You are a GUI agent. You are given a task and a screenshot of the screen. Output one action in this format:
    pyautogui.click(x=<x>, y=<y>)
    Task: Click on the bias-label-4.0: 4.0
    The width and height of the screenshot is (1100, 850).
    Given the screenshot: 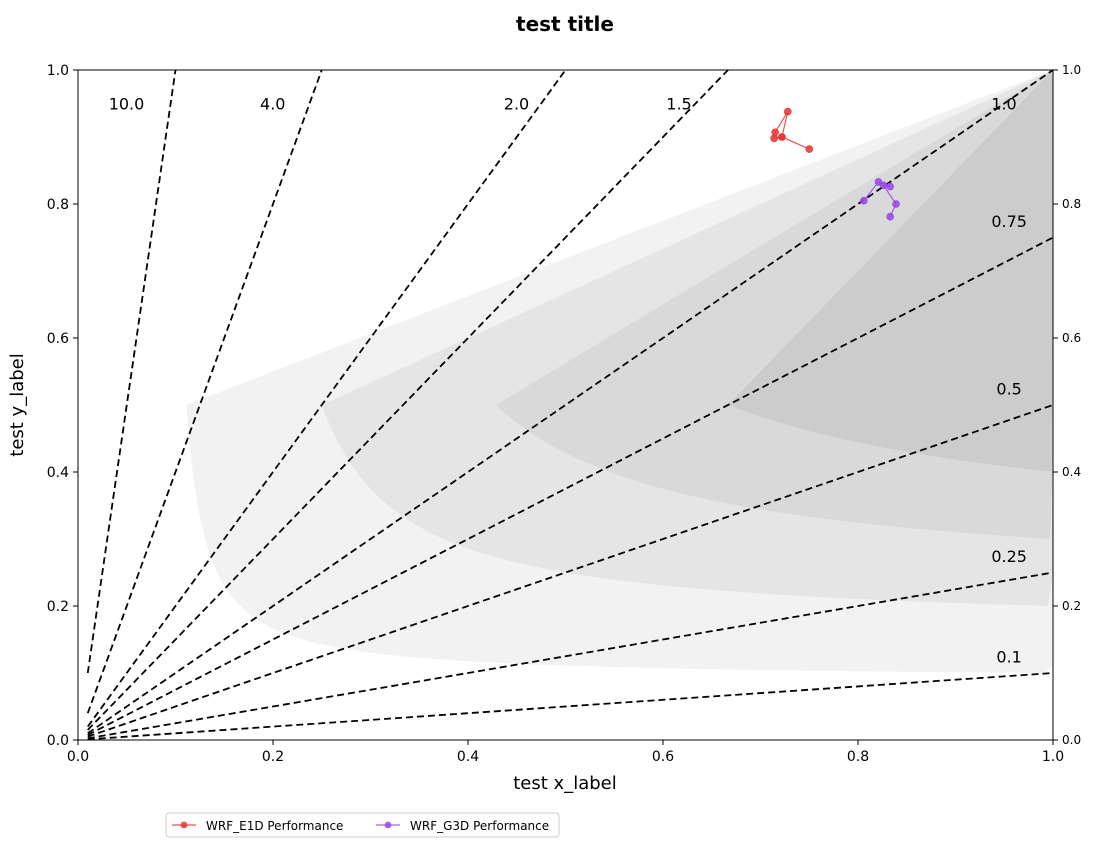 What is the action you would take?
    pyautogui.click(x=272, y=104)
    